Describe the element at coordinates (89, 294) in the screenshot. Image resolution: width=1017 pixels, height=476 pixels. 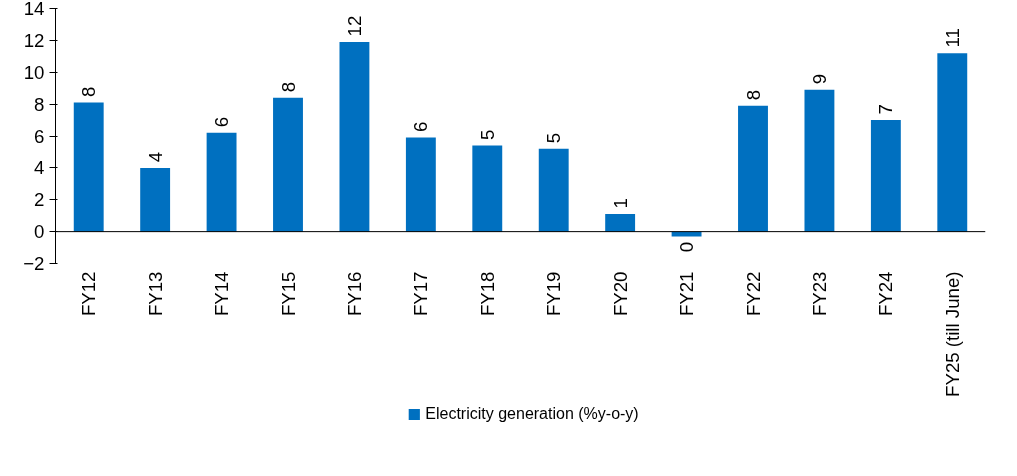
I see `x-tick-label: FY12` at that location.